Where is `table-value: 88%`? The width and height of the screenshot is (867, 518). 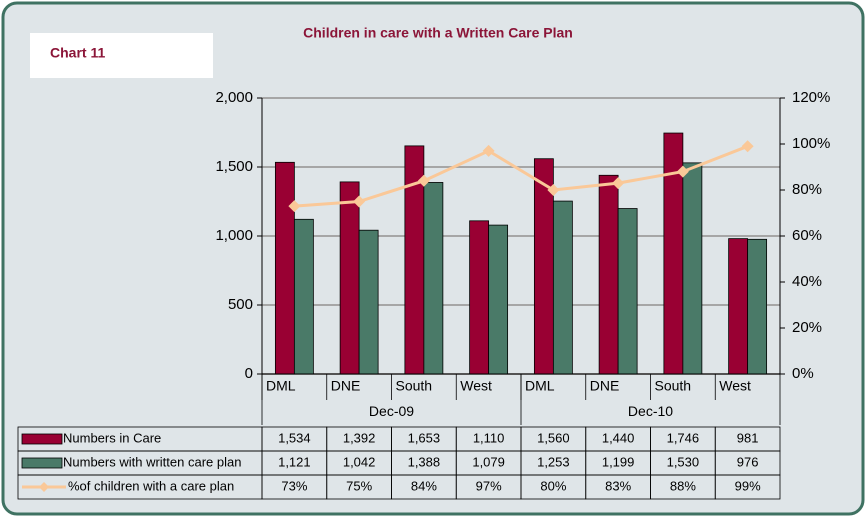 table-value: 88% is located at coordinates (683, 485).